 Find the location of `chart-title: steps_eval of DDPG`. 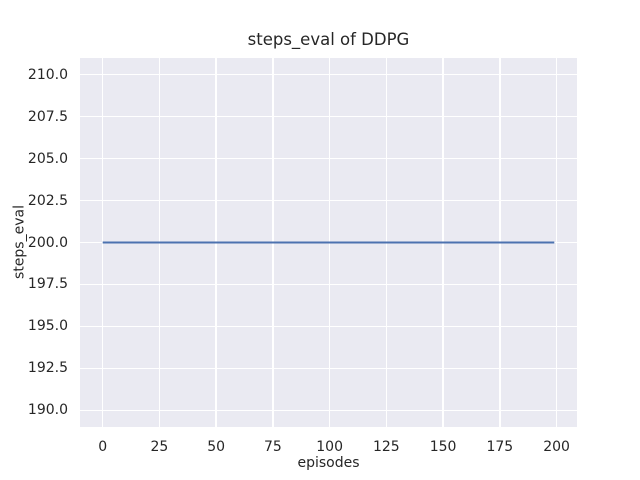

chart-title: steps_eval of DDPG is located at coordinates (328, 39).